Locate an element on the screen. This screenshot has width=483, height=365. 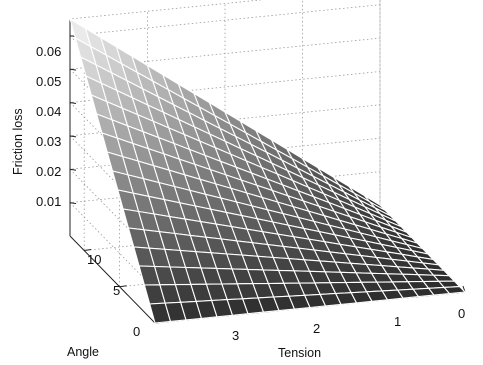
z-tick-label: 0.01 is located at coordinates (48, 201).